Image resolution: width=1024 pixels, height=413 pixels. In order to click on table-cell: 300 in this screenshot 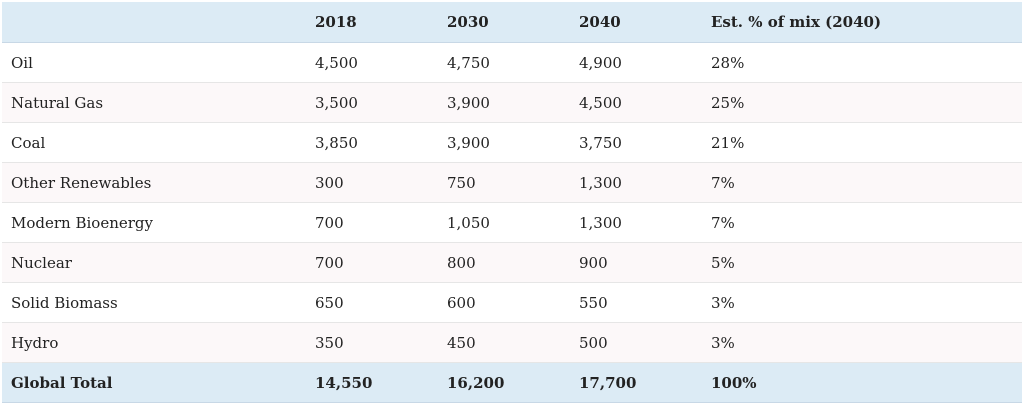, I will do `click(372, 182)`.